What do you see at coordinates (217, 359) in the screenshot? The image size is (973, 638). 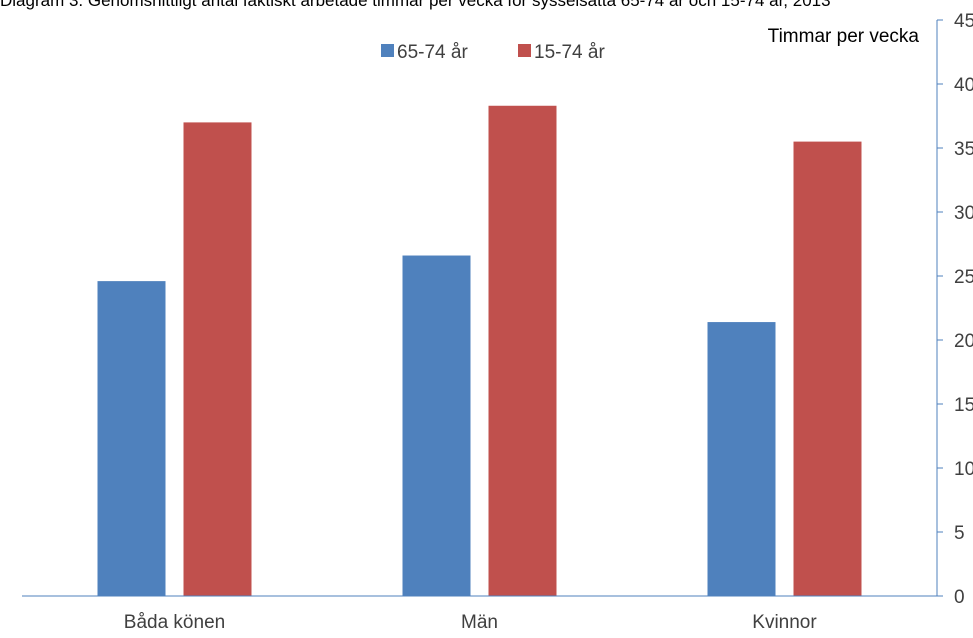 I see `bar-15-74år-0` at bounding box center [217, 359].